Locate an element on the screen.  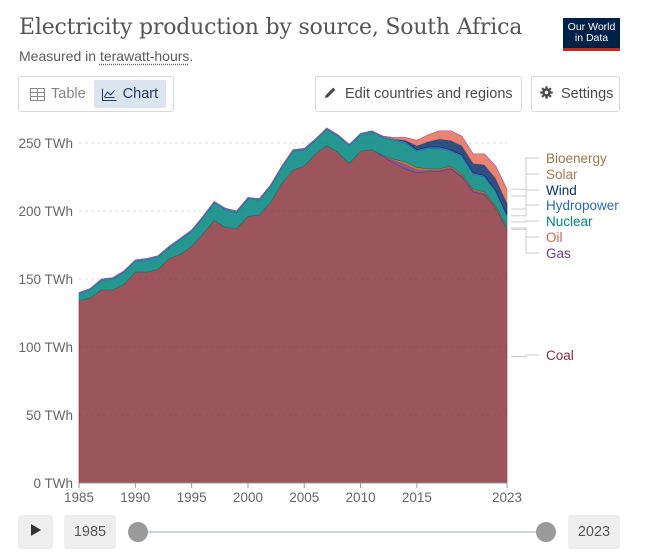
play-icon is located at coordinates (35, 532).